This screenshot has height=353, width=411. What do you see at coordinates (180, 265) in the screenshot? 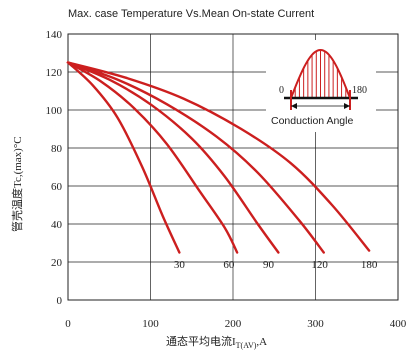
I see `series-label-30: 30` at bounding box center [180, 265].